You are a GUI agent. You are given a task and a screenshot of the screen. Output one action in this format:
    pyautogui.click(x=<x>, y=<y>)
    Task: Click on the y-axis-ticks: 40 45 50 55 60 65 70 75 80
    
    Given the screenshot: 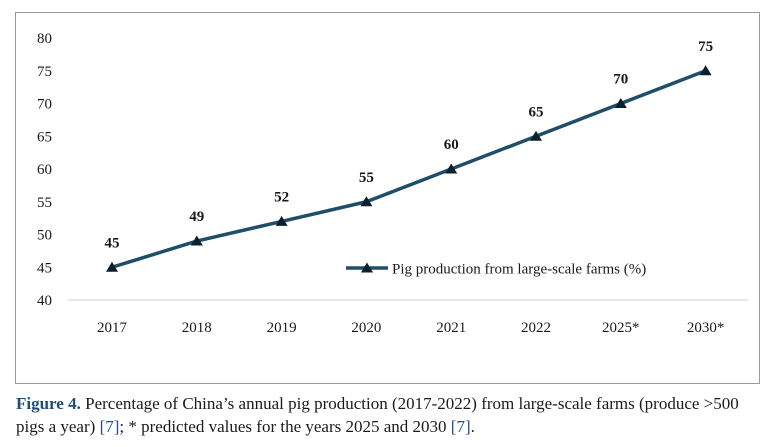 What is the action you would take?
    pyautogui.click(x=44, y=170)
    